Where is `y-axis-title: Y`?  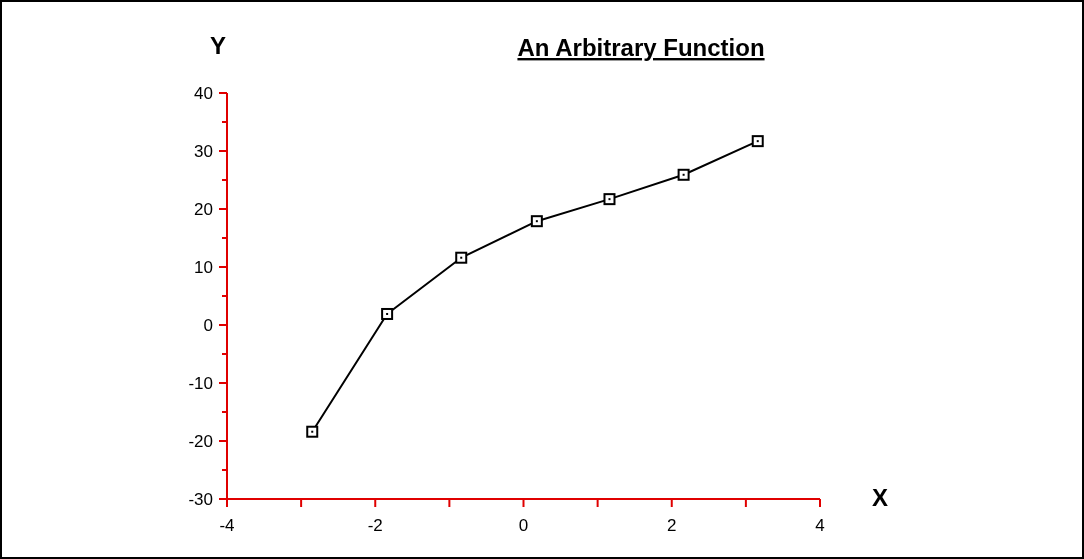
y-axis-title: Y is located at coordinates (218, 45).